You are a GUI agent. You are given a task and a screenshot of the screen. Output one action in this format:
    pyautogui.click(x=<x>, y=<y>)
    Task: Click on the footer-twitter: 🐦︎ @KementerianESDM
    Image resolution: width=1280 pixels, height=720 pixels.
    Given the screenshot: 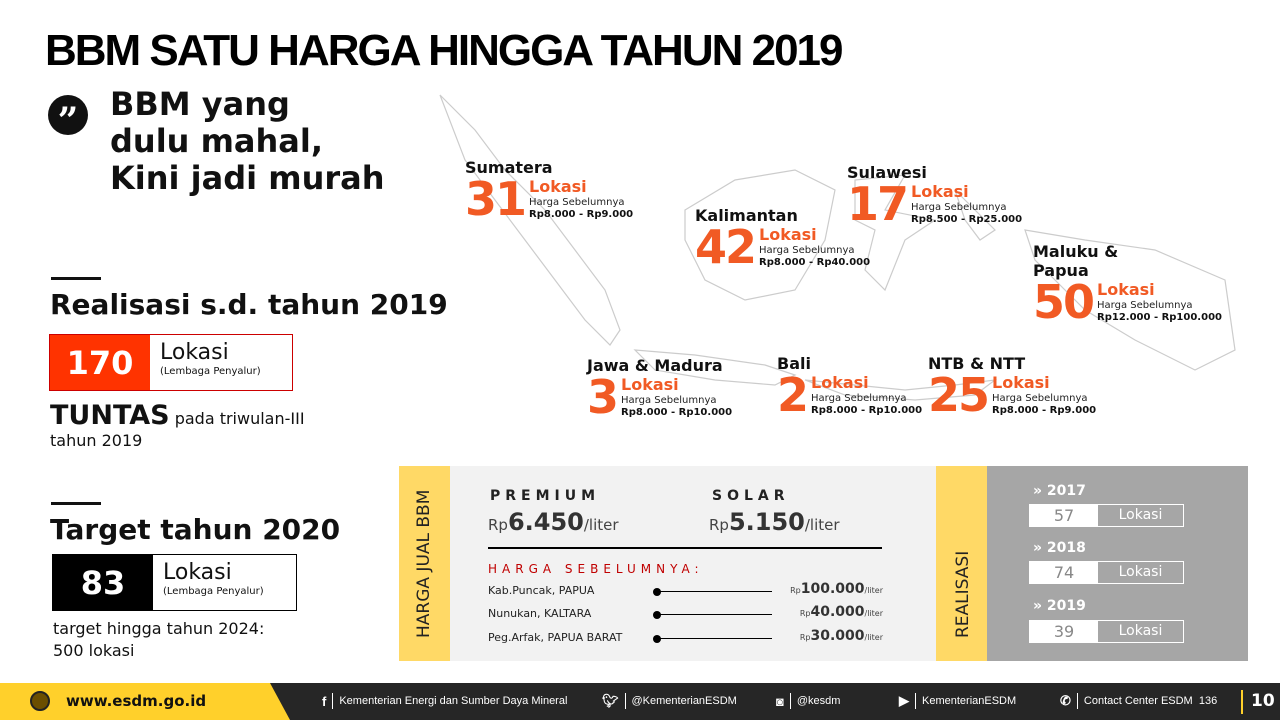 What is the action you would take?
    pyautogui.click(x=669, y=701)
    